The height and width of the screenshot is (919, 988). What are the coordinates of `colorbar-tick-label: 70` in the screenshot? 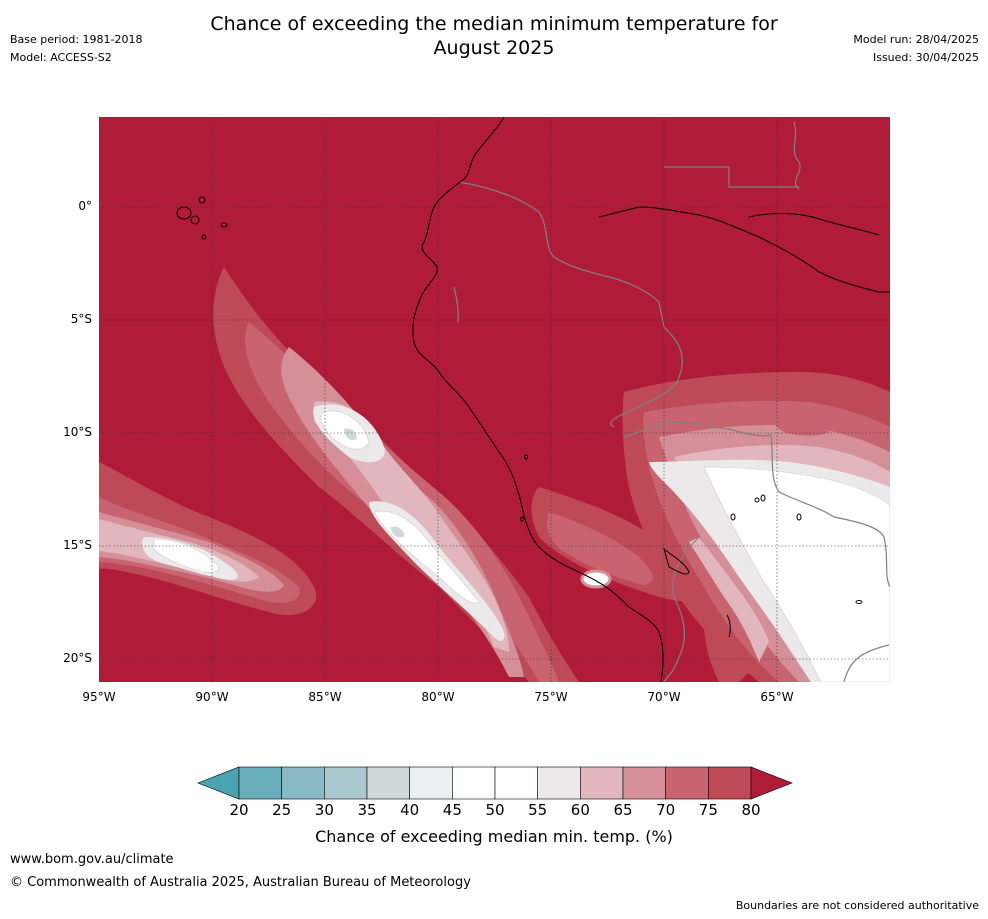 It's located at (666, 810).